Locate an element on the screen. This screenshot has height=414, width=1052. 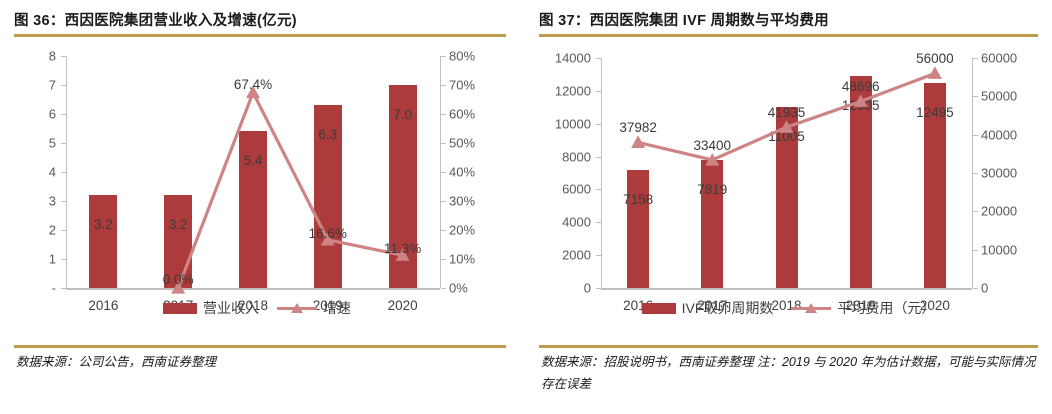
line-value-label: 37982 is located at coordinates (638, 128).